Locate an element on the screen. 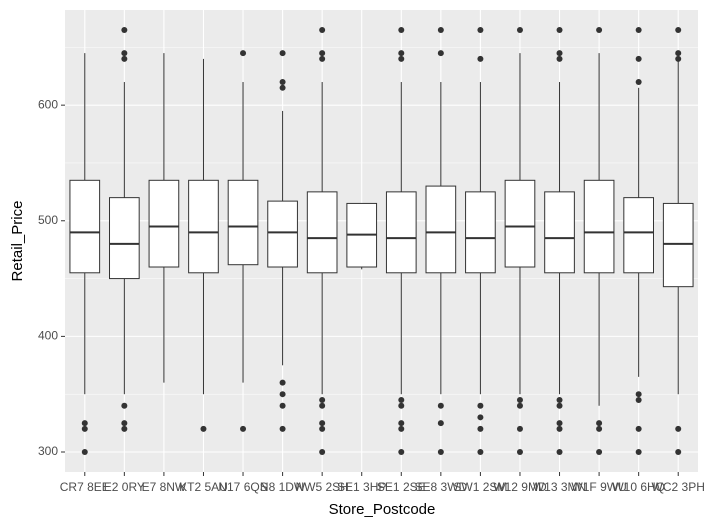 The width and height of the screenshot is (707, 527). x-tick-label: CR7 8EE is located at coordinates (85, 487).